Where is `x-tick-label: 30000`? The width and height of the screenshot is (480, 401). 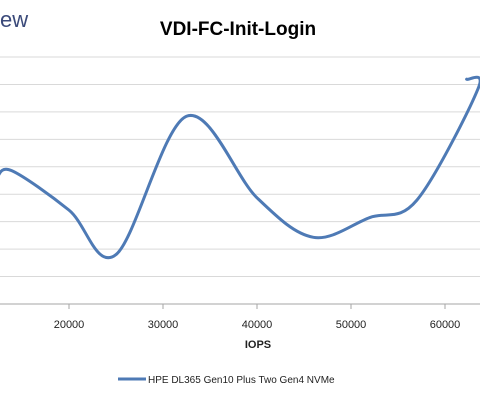 x-tick-label: 30000 is located at coordinates (163, 325).